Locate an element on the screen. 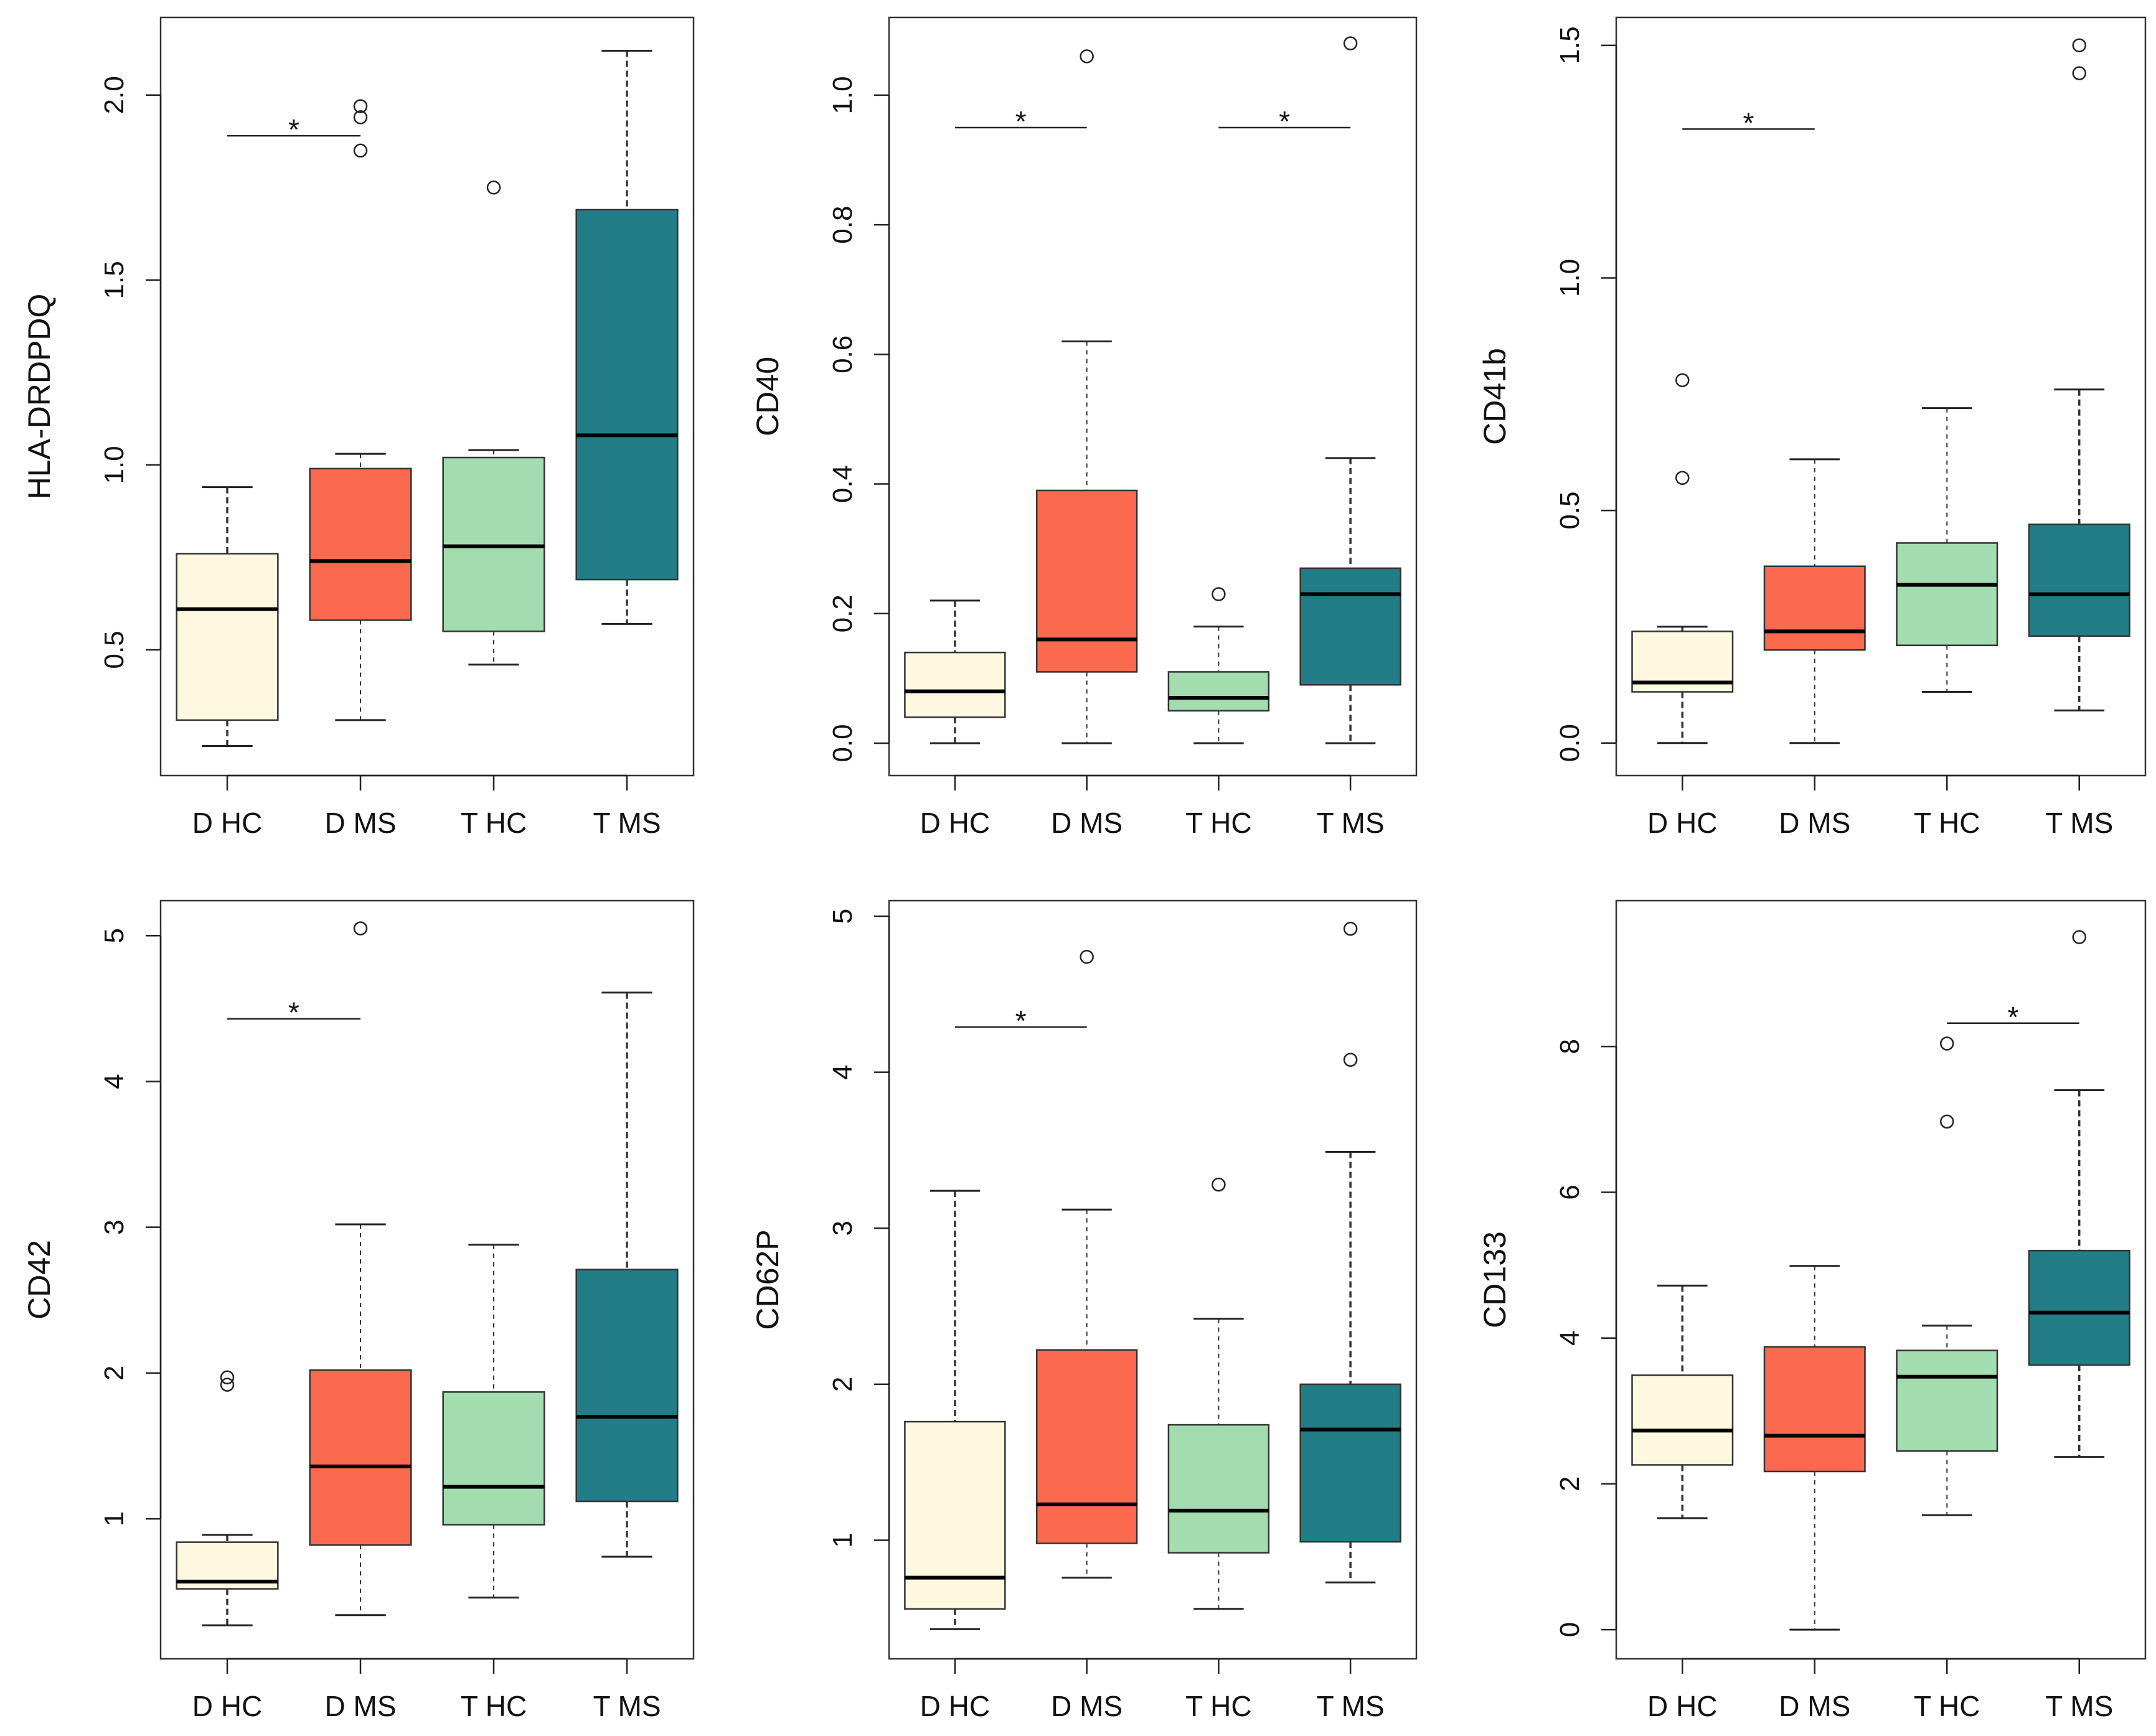  y-axis-label: CD40 is located at coordinates (767, 396).